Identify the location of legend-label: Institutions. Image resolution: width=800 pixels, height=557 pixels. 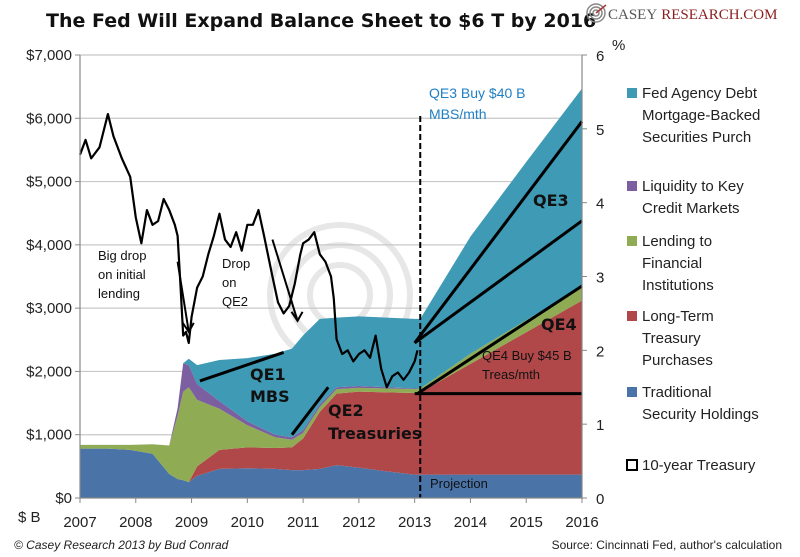
(678, 285).